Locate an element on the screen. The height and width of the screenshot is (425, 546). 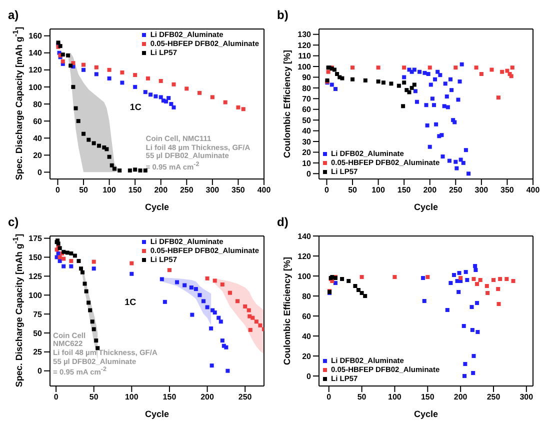
y-tick-label: 160 is located at coordinates (35, 36).